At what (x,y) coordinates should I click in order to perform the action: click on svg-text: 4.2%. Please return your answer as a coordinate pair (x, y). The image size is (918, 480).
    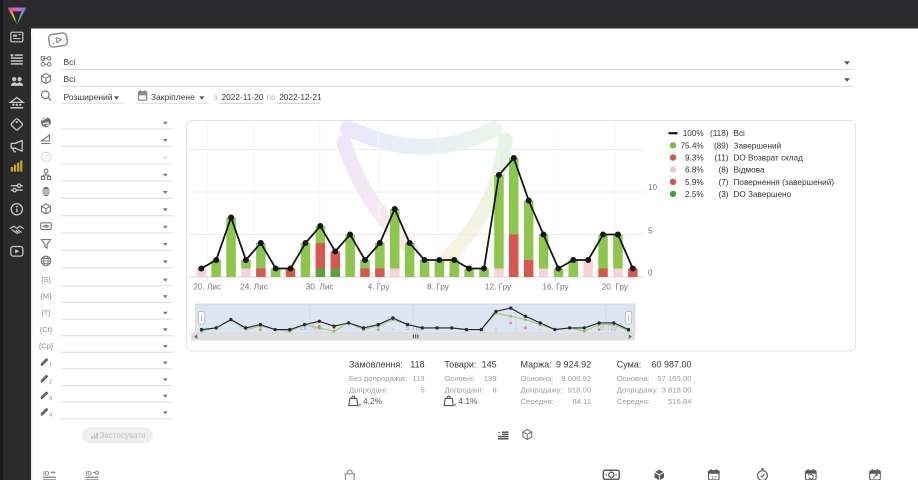
    Looking at the image, I should click on (373, 401).